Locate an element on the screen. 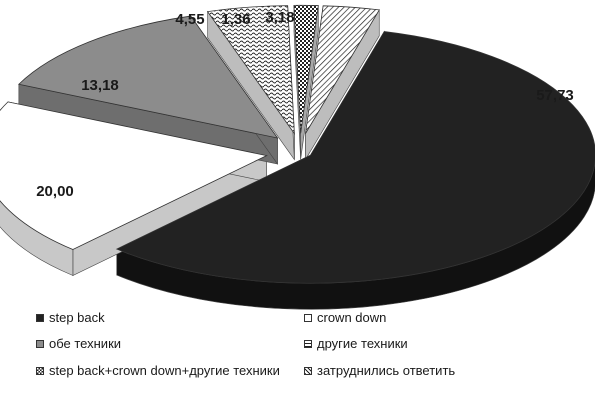 Image resolution: width=595 pixels, height=398 pixels. legend-entry: обе техники is located at coordinates (78, 343).